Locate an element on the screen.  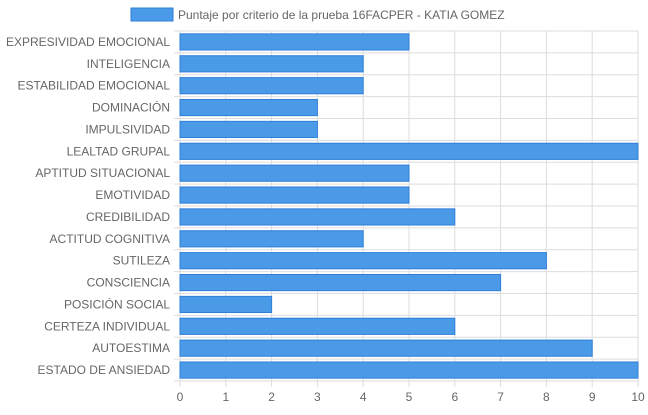
x-tick-label: 6 is located at coordinates (454, 397).